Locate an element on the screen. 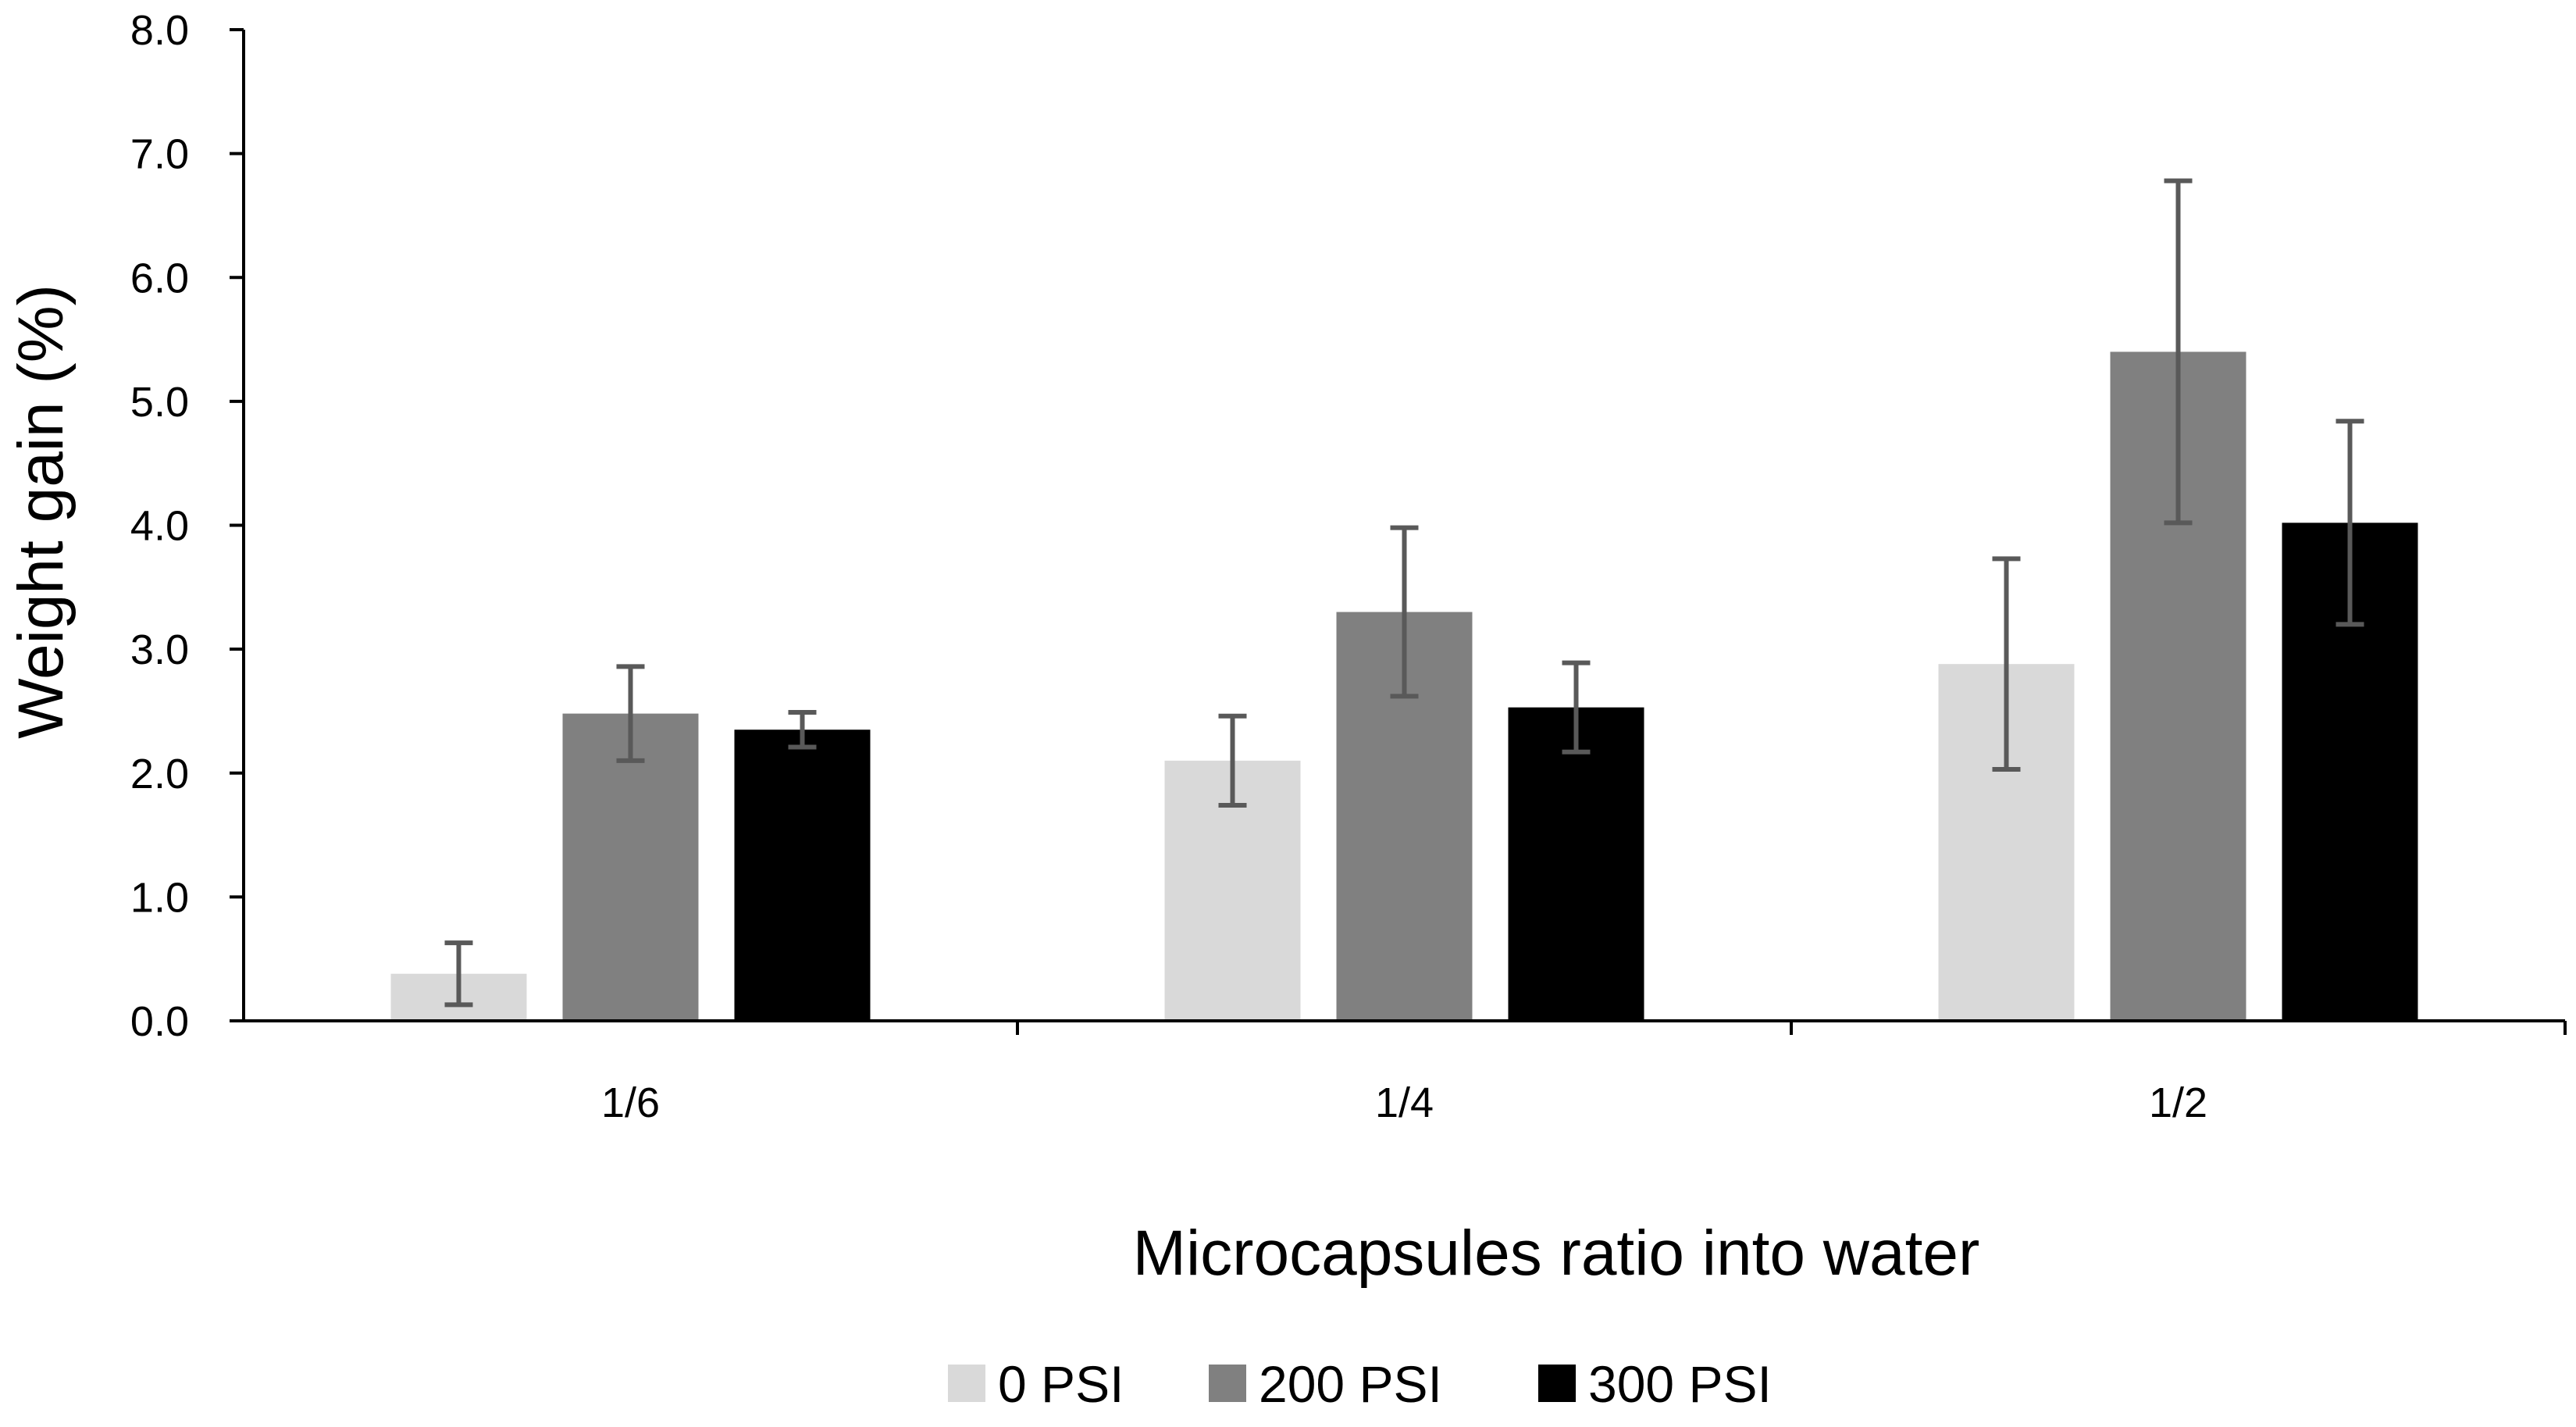 The height and width of the screenshot is (1427, 2576). legend-swatch-0-psi is located at coordinates (966, 1383).